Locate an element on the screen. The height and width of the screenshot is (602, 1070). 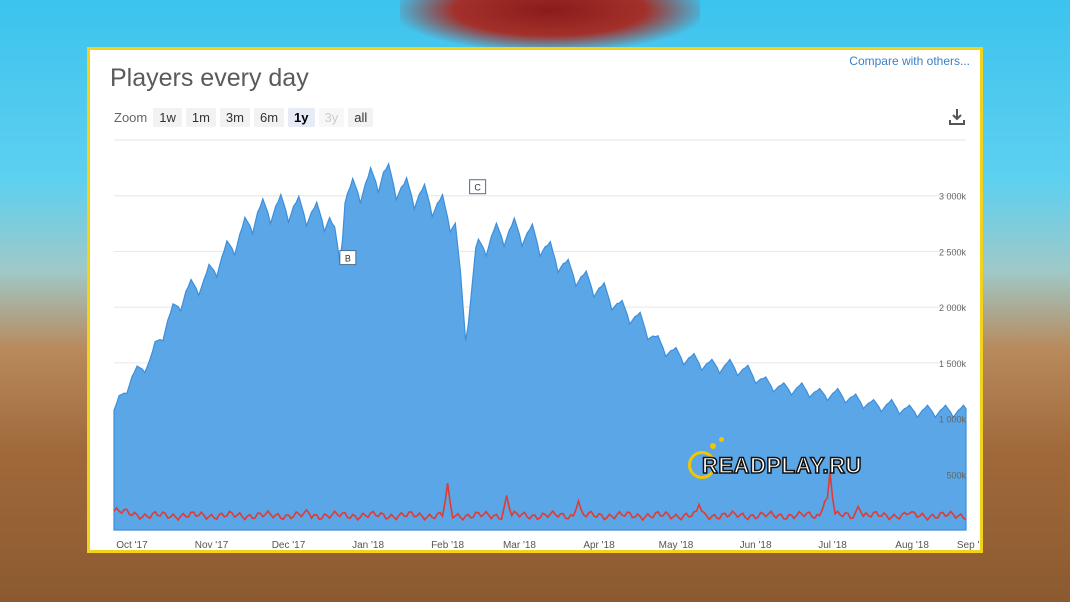
zoom-bar: Zoom 1w 1m 3m 6m 1y 3y all is located at coordinates (245, 117).